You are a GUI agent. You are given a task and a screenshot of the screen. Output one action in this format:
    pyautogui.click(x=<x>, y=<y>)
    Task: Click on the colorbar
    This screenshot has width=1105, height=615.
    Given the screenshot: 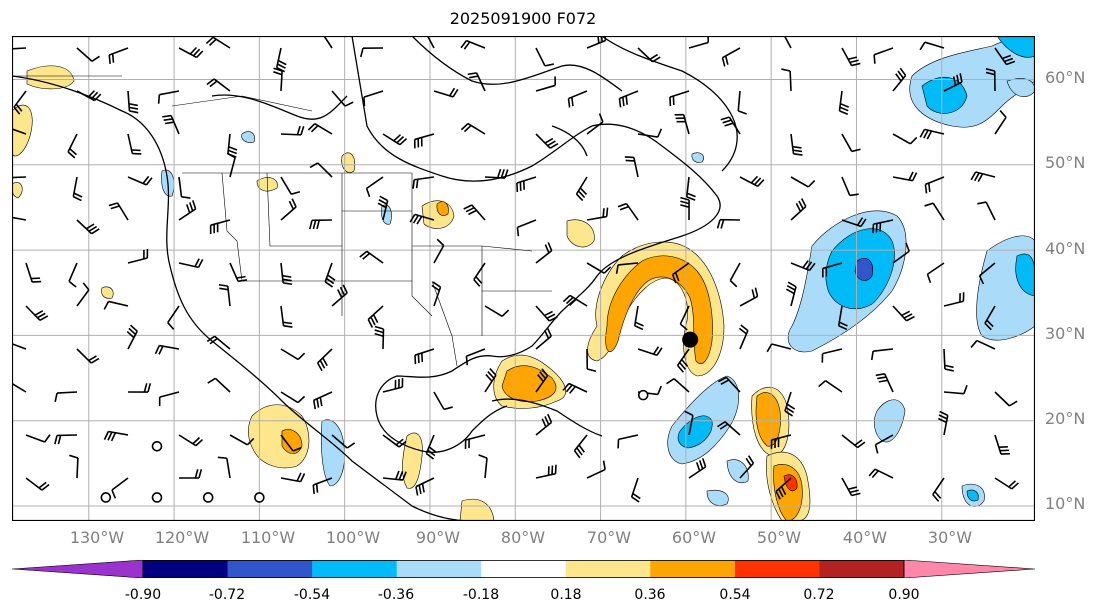 What is the action you would take?
    pyautogui.click(x=523, y=569)
    